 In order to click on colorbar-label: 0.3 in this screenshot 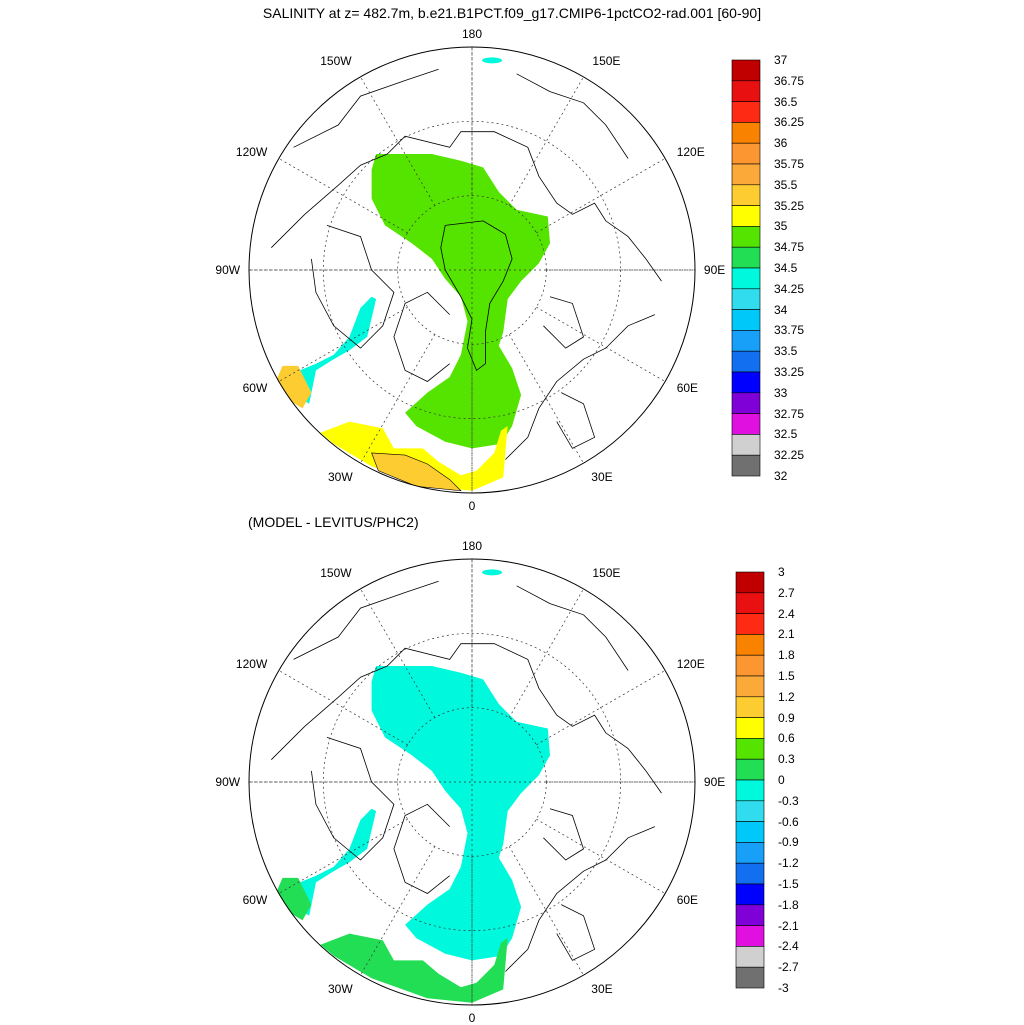, I will do `click(786, 759)`.